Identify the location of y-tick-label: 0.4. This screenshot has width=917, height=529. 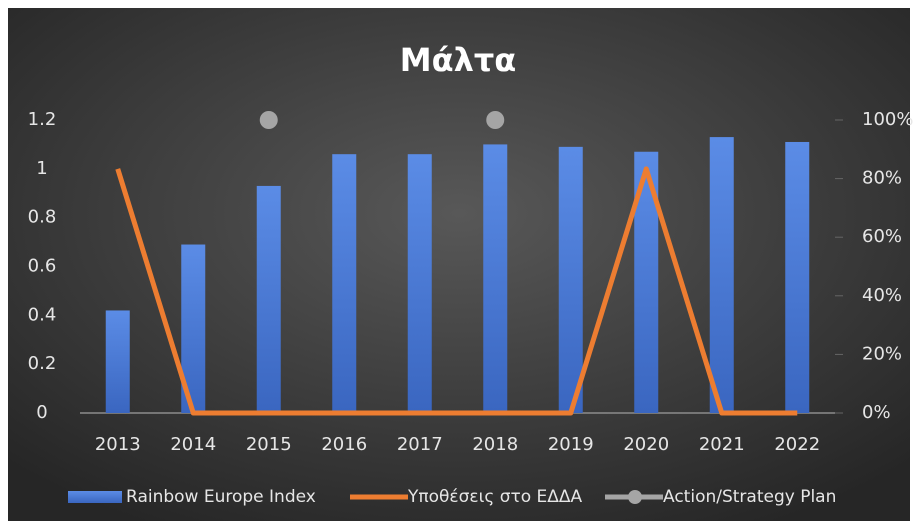
(42, 314).